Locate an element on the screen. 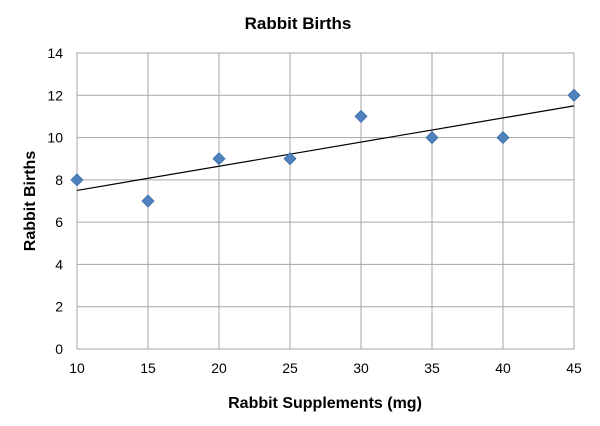 This screenshot has height=426, width=600. x-tick-label: 35 is located at coordinates (432, 368).